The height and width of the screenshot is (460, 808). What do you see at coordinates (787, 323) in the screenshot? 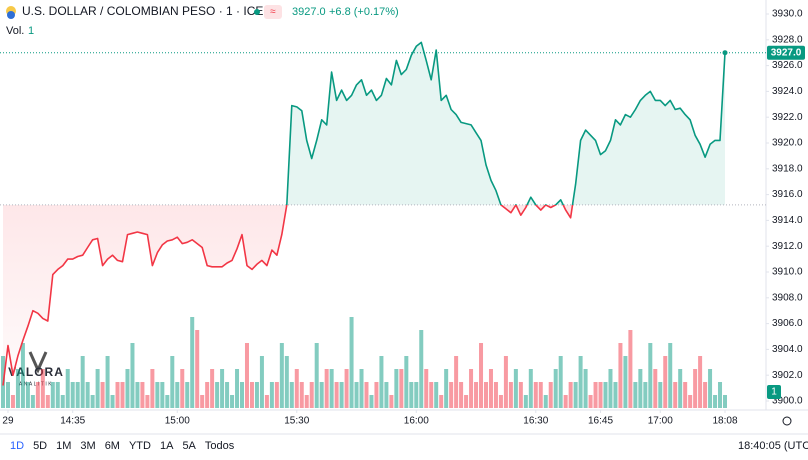
I see `y-tick-label: 3906.0` at bounding box center [787, 323].